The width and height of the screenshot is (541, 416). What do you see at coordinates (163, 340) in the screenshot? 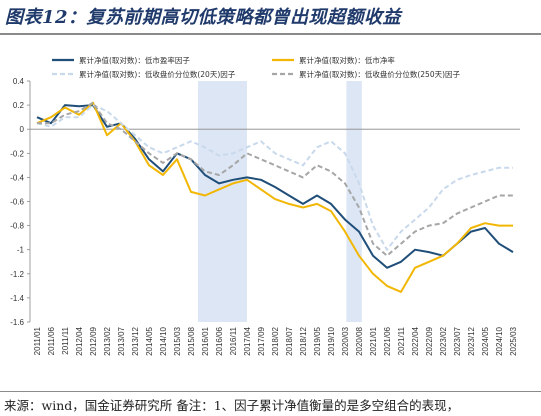
I see `x-tick-label: 2014/10` at bounding box center [163, 340].